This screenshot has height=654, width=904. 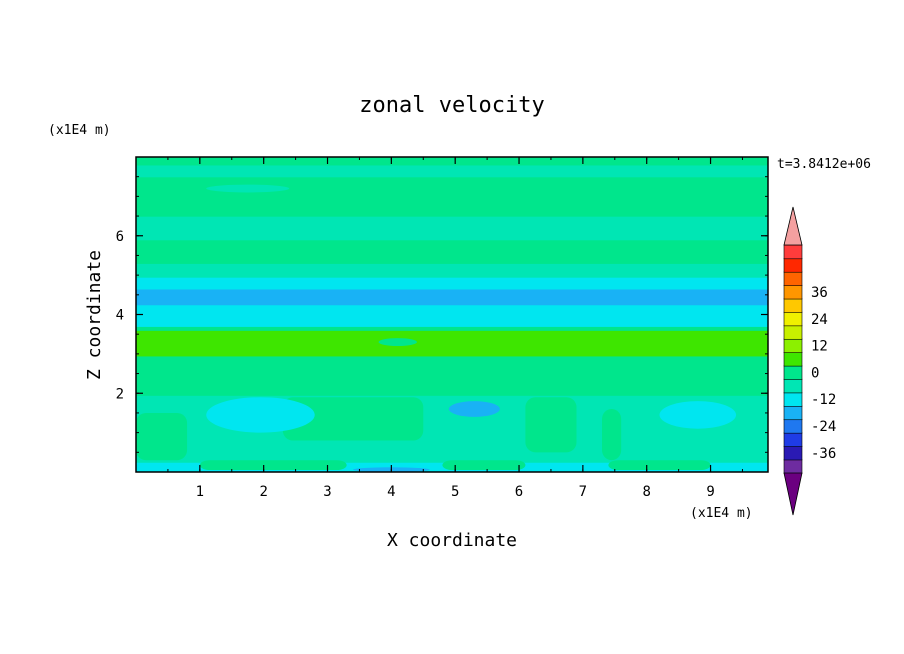 What do you see at coordinates (823, 400) in the screenshot?
I see `colorbar-tick-label: -12` at bounding box center [823, 400].